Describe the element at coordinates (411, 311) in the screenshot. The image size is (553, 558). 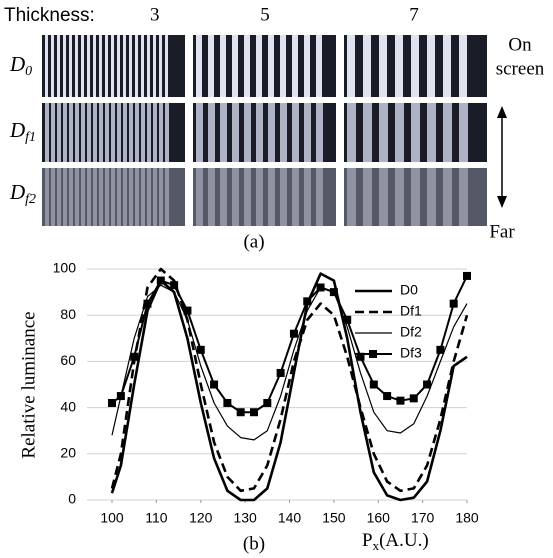
I see `legend-label: Df1` at that location.